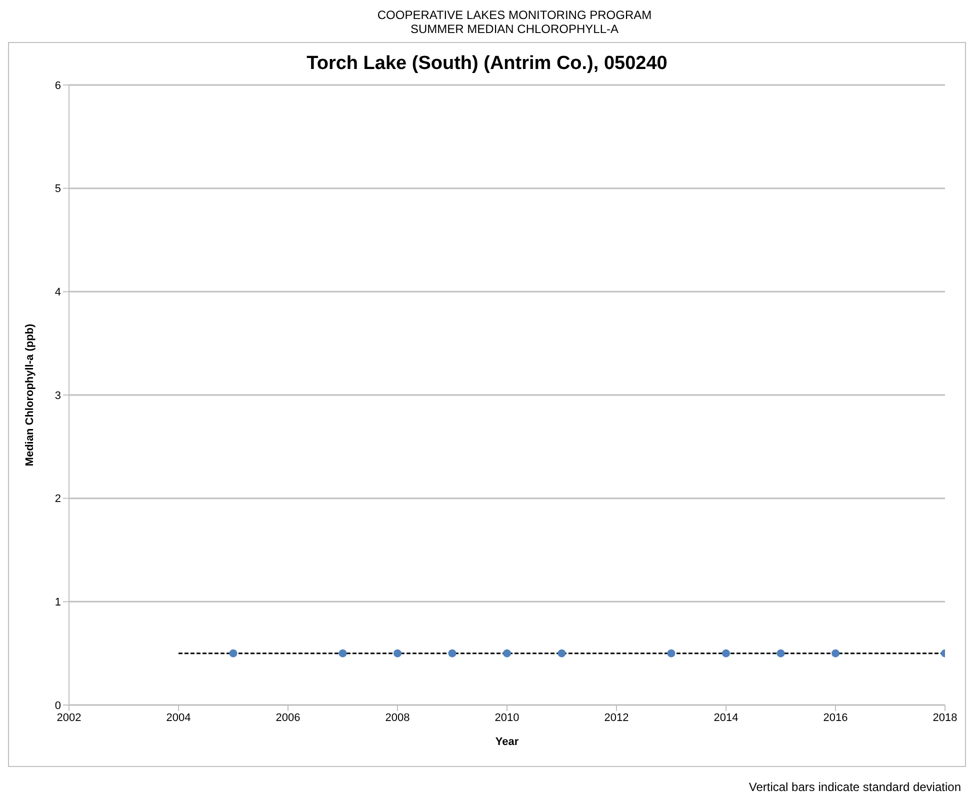 This screenshot has height=811, width=969. I want to click on x-tick-label: 2016, so click(835, 718).